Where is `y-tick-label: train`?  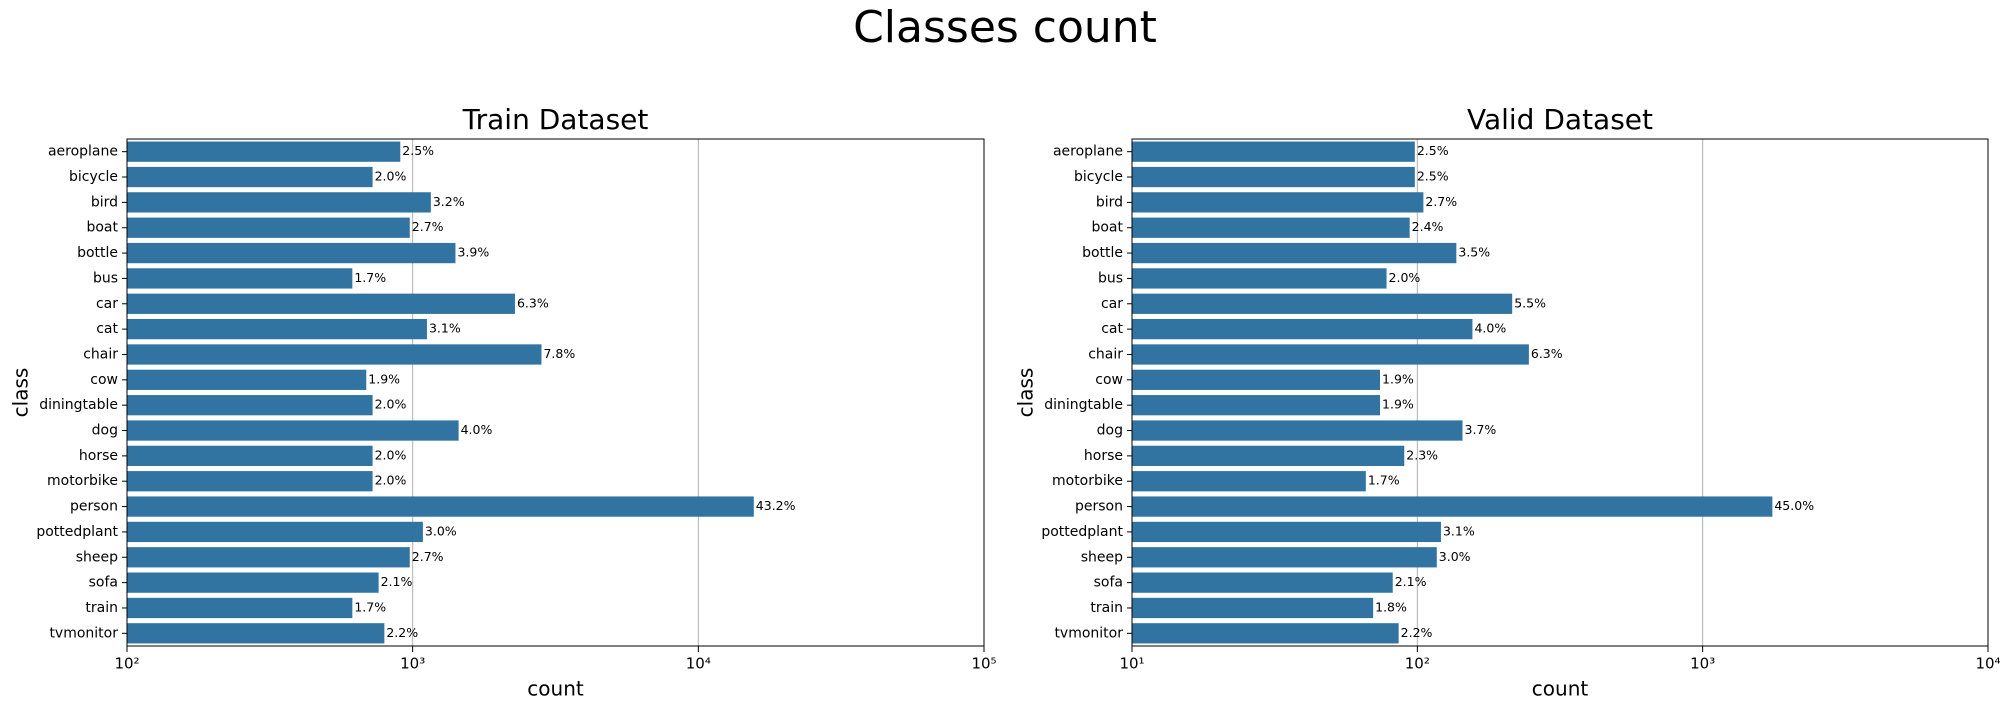
y-tick-label: train is located at coordinates (1106, 608).